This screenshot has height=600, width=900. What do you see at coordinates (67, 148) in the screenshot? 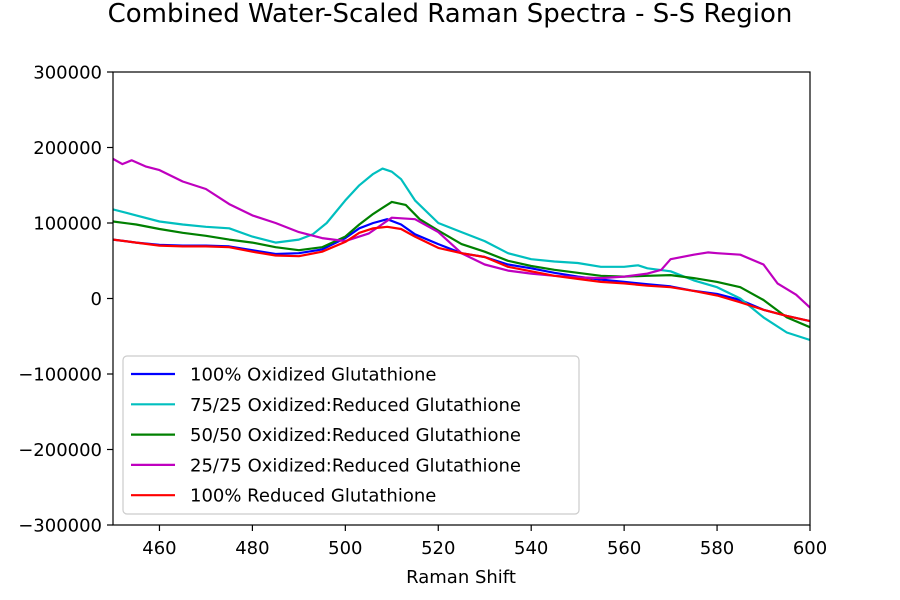
I see `y-tick-label: 200000` at bounding box center [67, 148].